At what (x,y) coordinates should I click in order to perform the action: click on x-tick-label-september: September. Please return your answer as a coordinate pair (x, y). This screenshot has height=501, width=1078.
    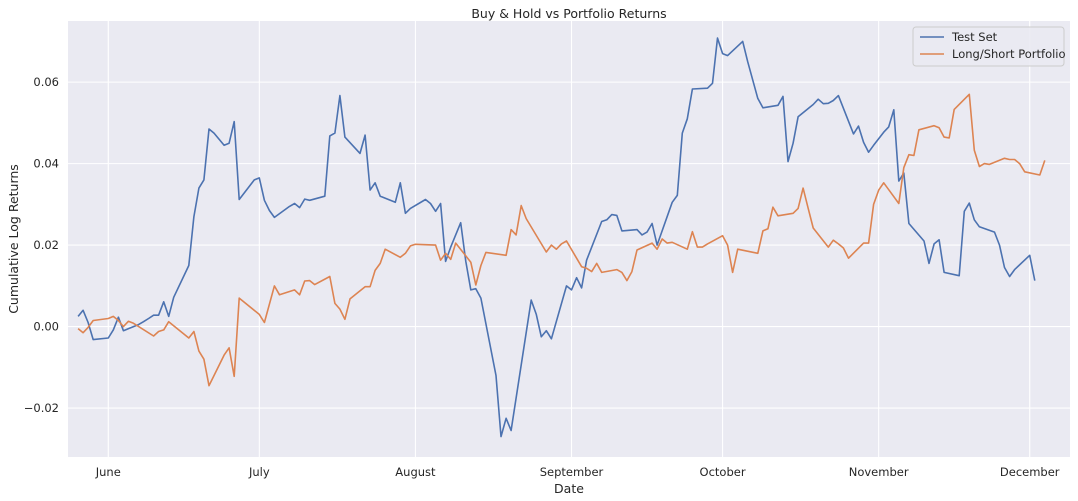
    Looking at the image, I should click on (572, 472).